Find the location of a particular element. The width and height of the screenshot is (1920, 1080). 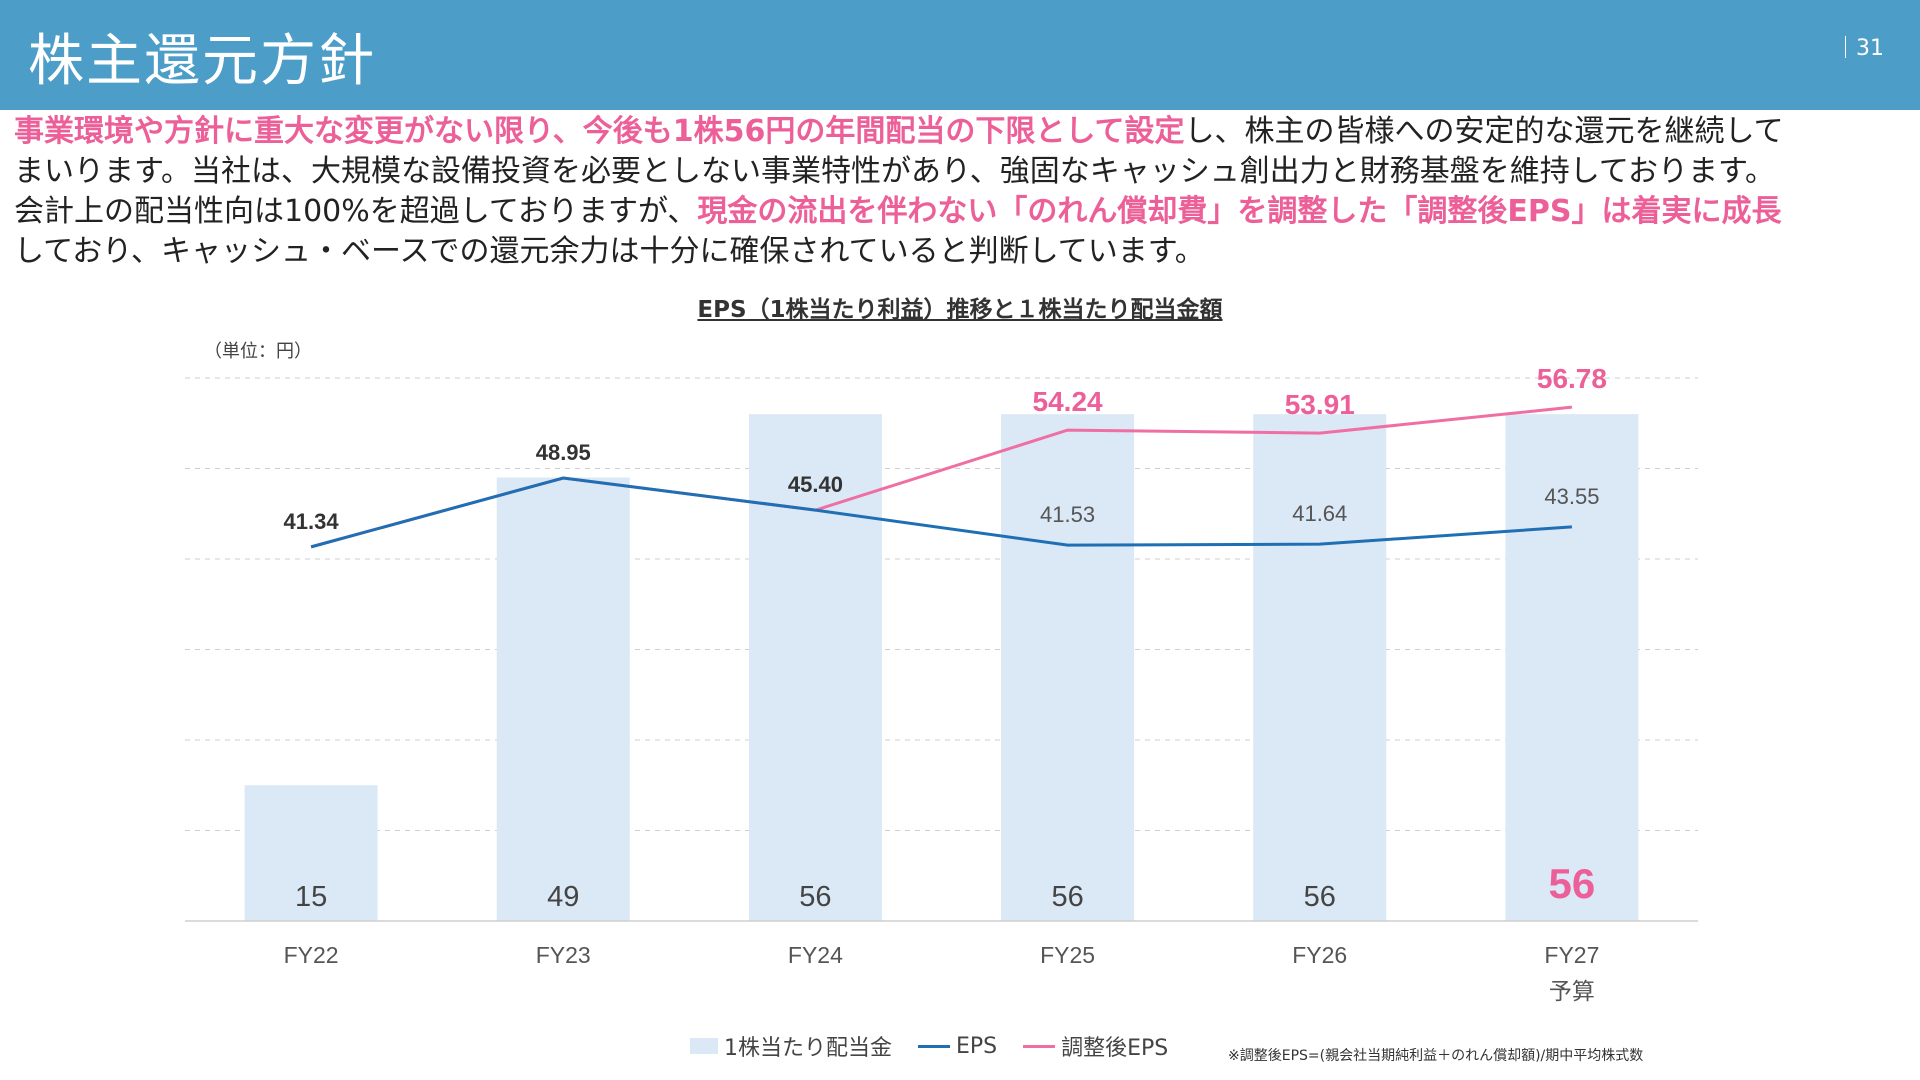

legend-label-adj-eps: 調整後EPS is located at coordinates (1115, 1048).